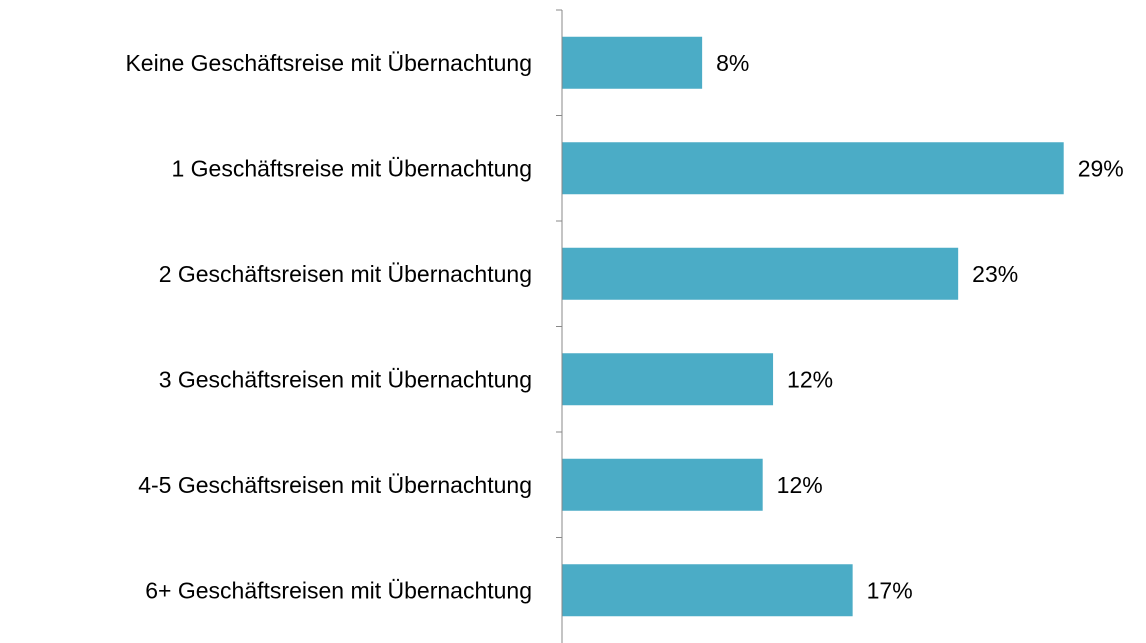 The width and height of the screenshot is (1146, 643). What do you see at coordinates (732, 63) in the screenshot?
I see `value-label: 8%` at bounding box center [732, 63].